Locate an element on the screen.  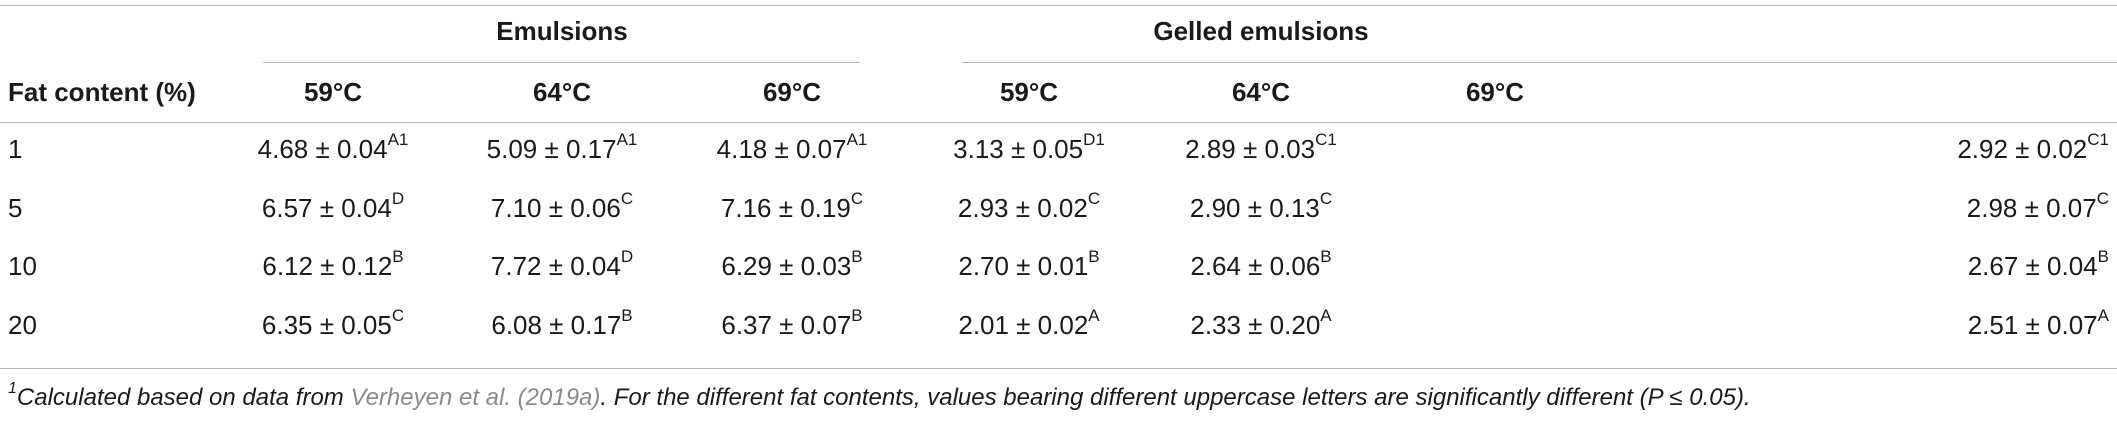
cell-value: 6.37 ± 0.07 is located at coordinates (786, 325).